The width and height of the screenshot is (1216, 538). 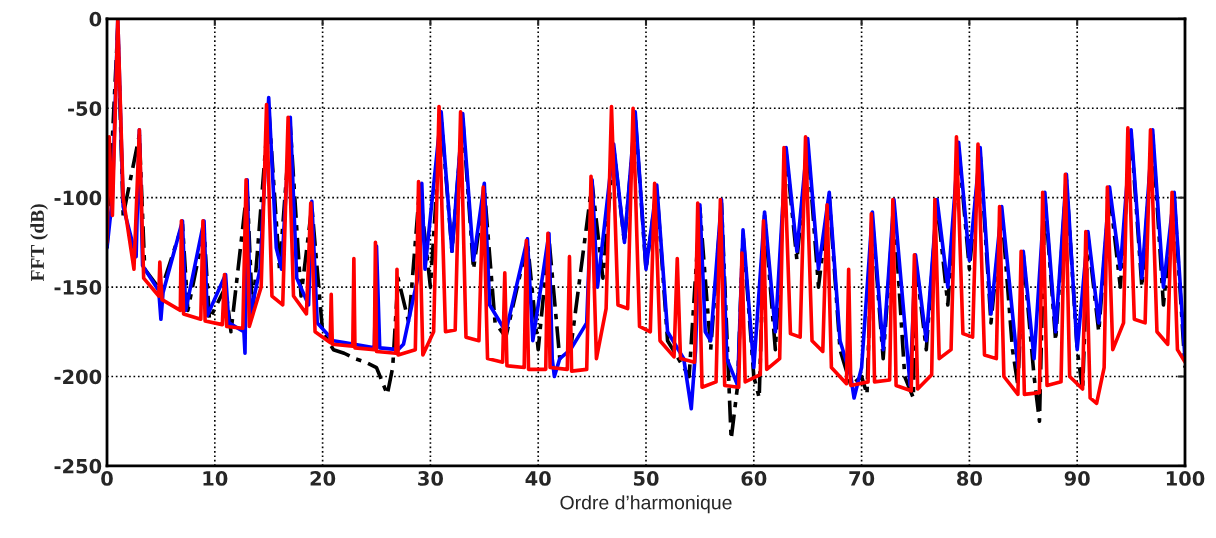 What do you see at coordinates (95, 19) in the screenshot?
I see `y-tick-label: 0` at bounding box center [95, 19].